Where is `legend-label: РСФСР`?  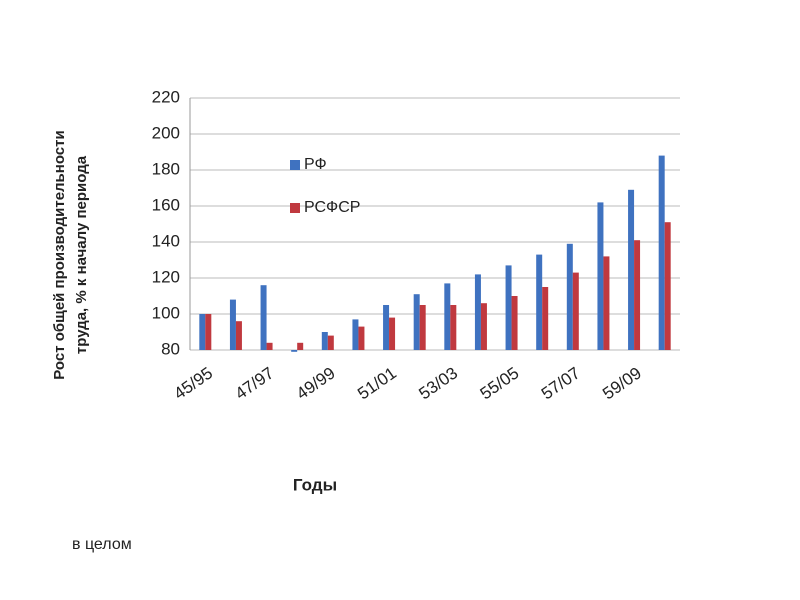
legend-label: РСФСР is located at coordinates (332, 207).